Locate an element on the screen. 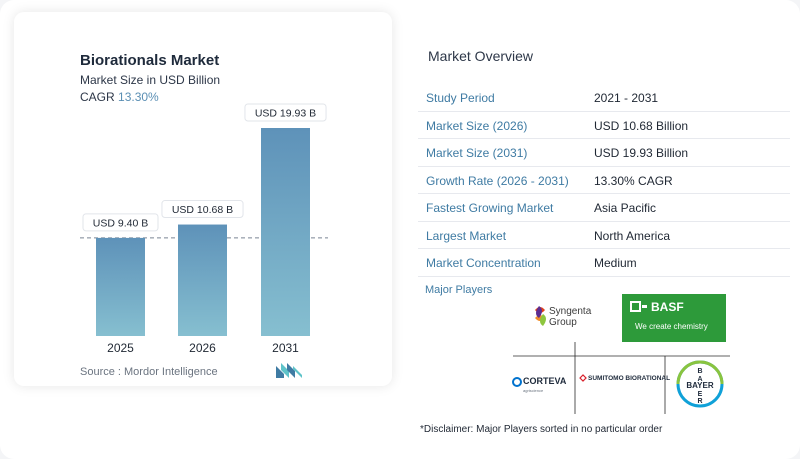 Image resolution: width=800 pixels, height=459 pixels. syngenta-name: Syngenta is located at coordinates (570, 311).